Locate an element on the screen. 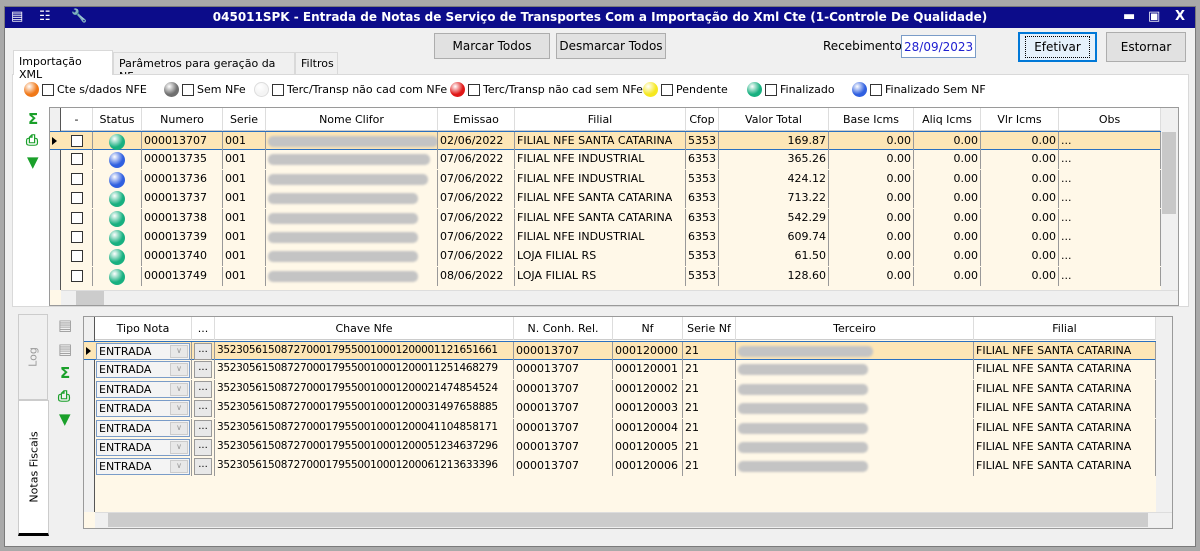 The width and height of the screenshot is (1200, 551). remove-row-icon: ▤ is located at coordinates (65, 349).